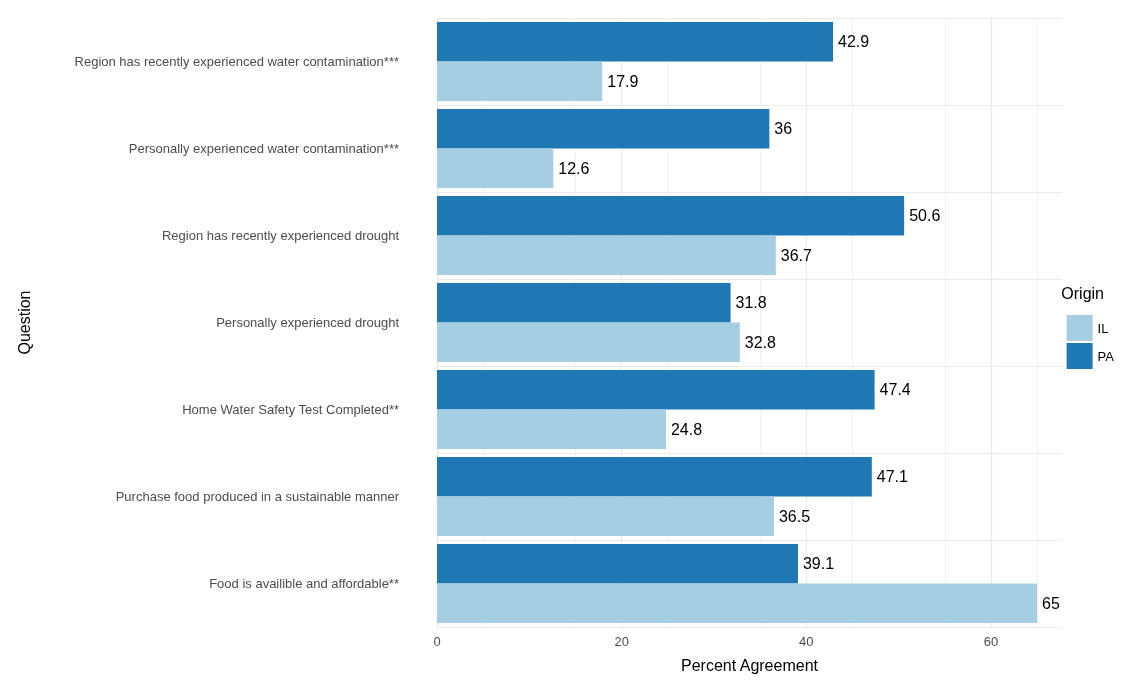 Image resolution: width=1147 pixels, height=686 pixels. I want to click on data-label: 17.9, so click(623, 81).